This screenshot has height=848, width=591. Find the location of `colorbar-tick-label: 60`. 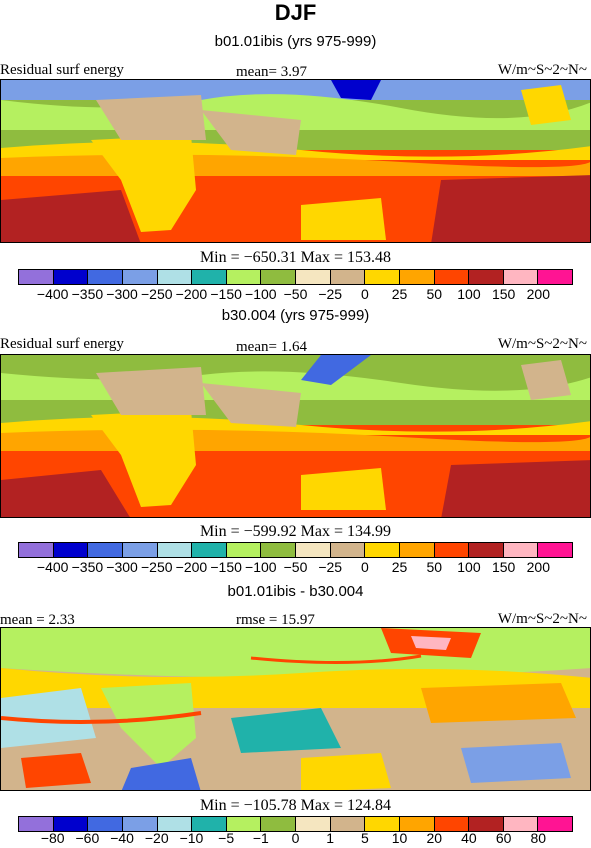

colorbar-tick-label: 60 is located at coordinates (503, 838).